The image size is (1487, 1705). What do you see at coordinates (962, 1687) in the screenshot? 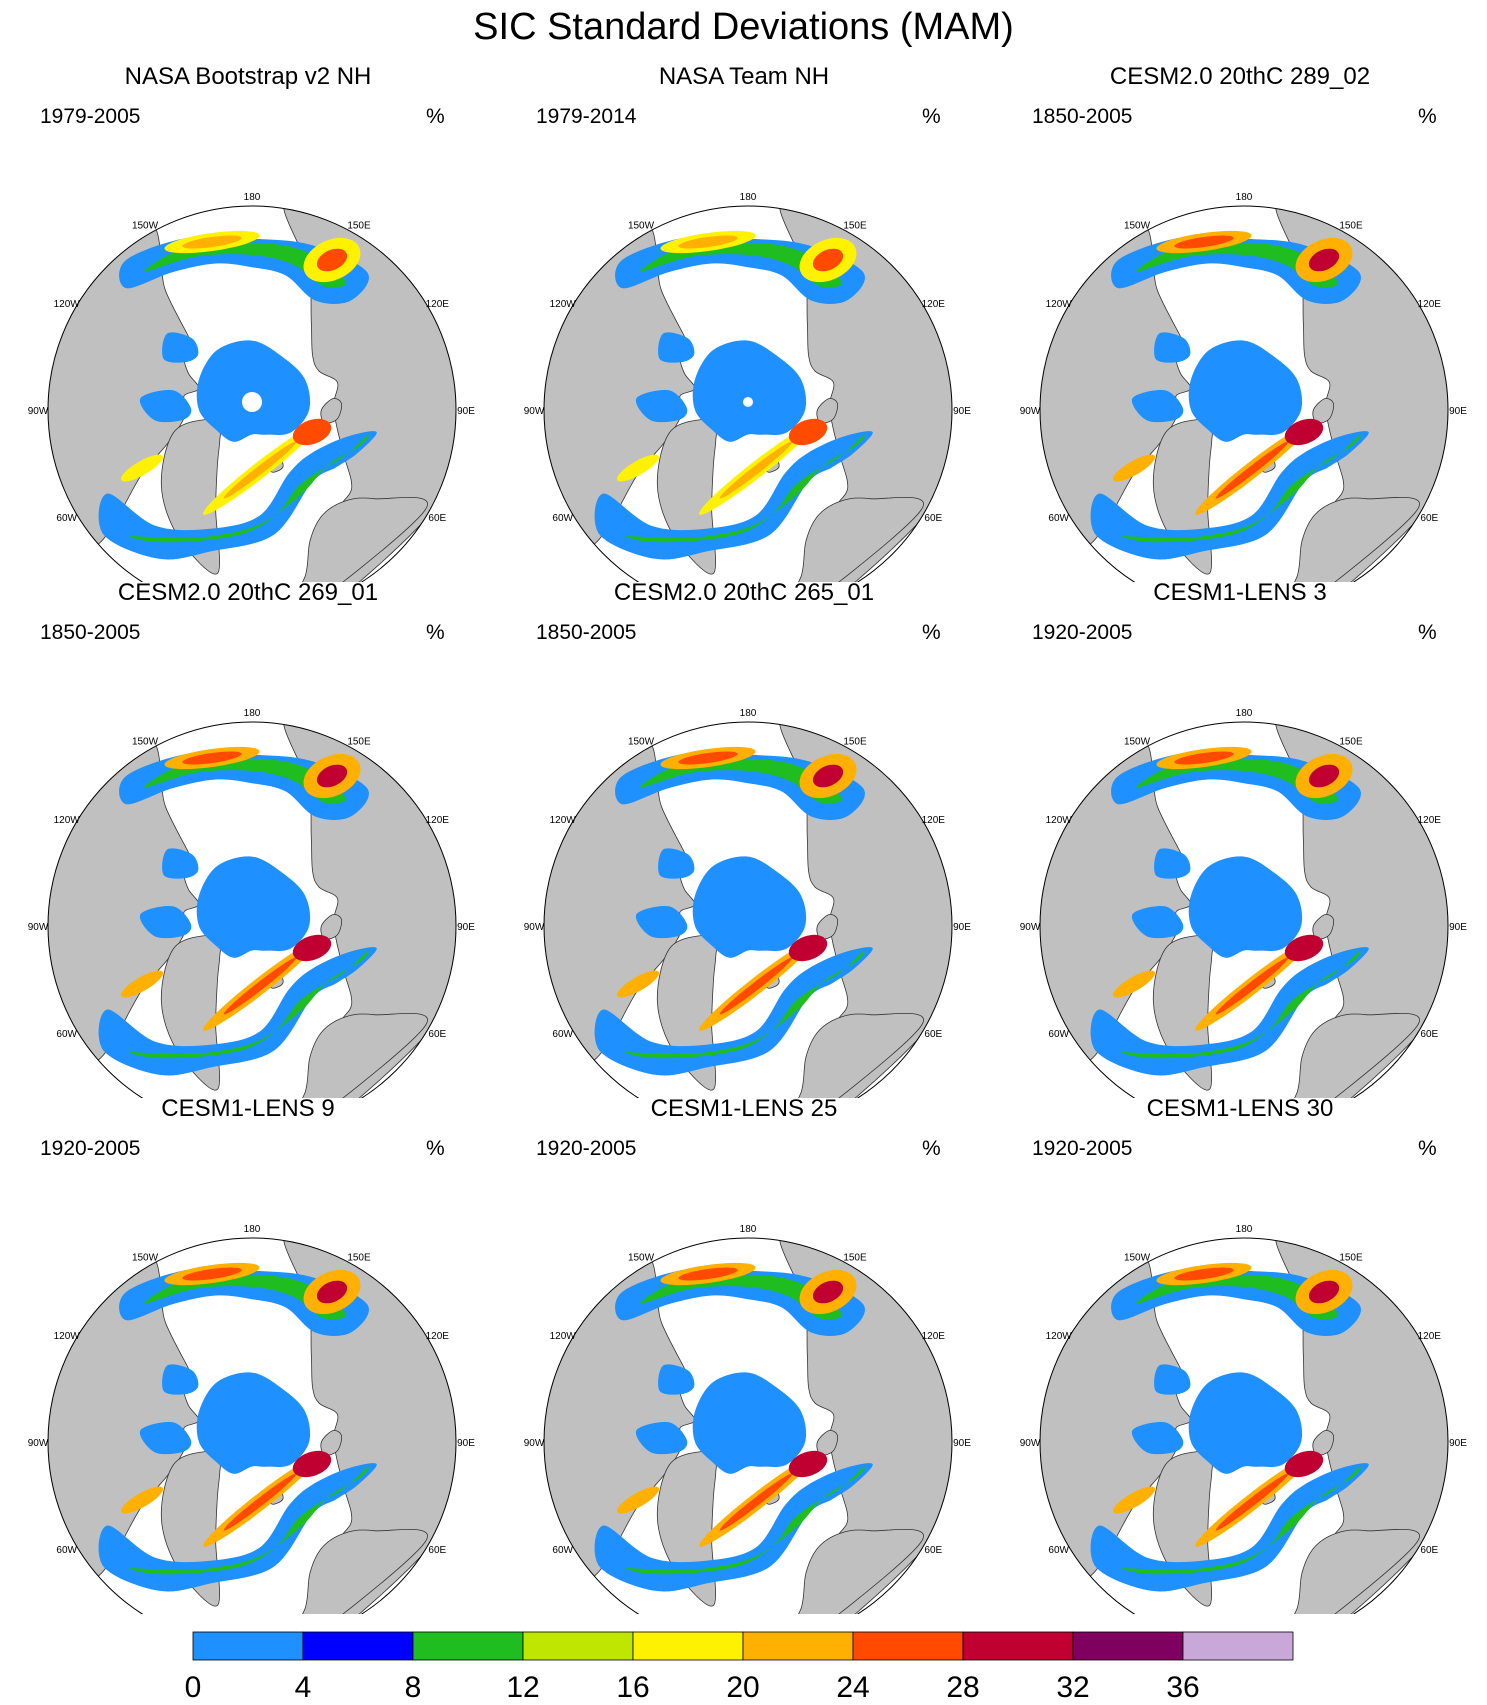
I see `colorbar-tick-label: 28` at bounding box center [962, 1687].